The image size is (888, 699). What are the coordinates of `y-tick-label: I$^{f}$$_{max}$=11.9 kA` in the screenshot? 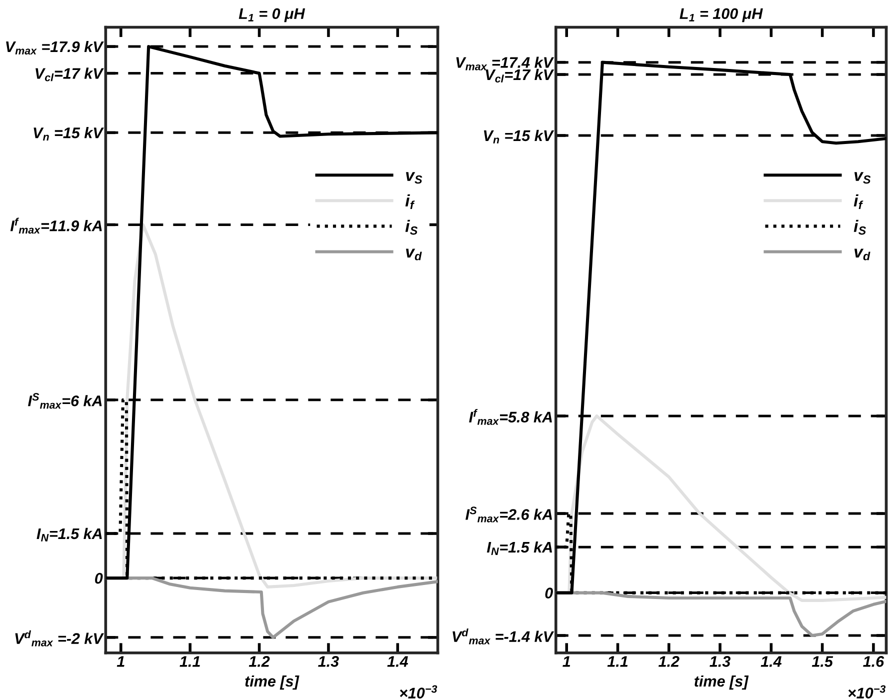 It's located at (56, 226).